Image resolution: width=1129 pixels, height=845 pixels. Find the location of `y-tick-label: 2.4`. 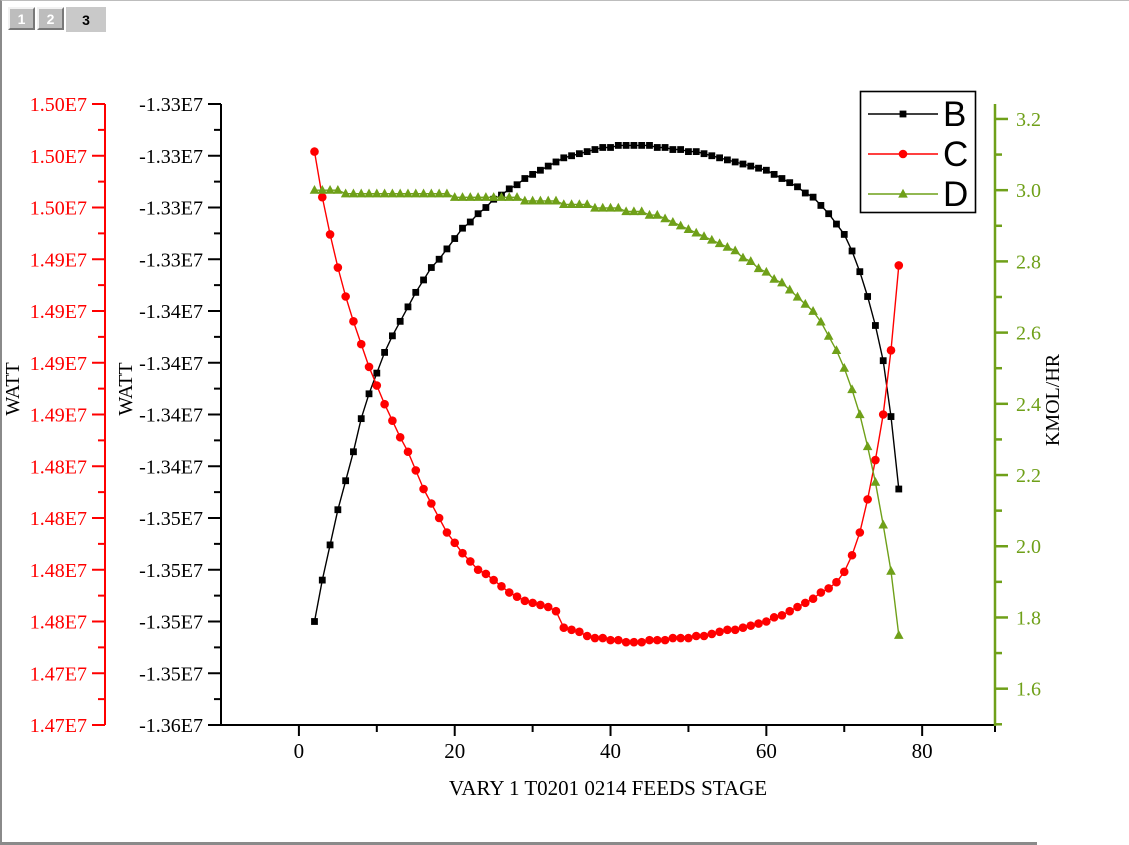

y-tick-label: 2.4 is located at coordinates (1028, 405).